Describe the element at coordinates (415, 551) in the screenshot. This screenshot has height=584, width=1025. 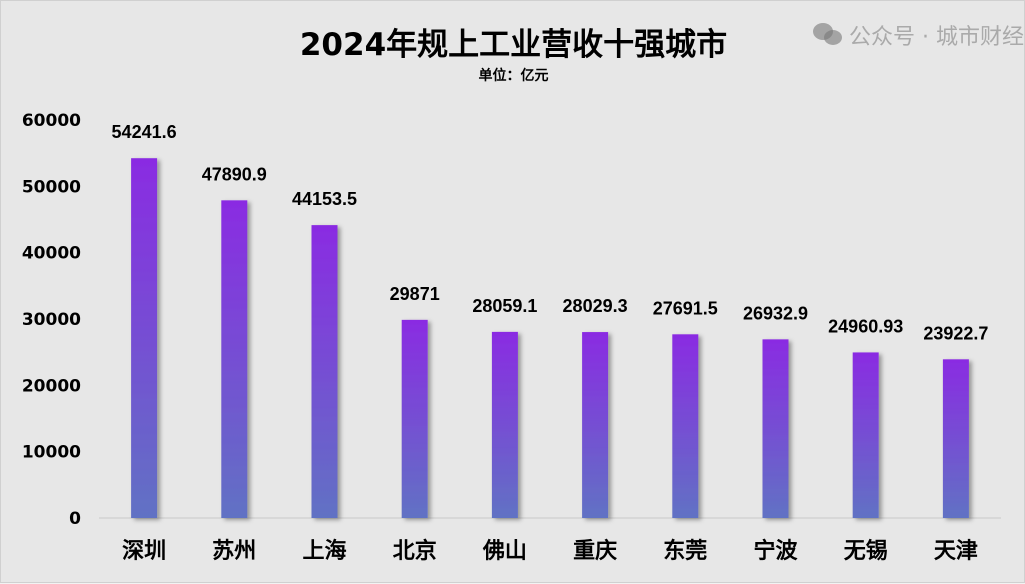
I see `x-tick-label: 北京` at that location.